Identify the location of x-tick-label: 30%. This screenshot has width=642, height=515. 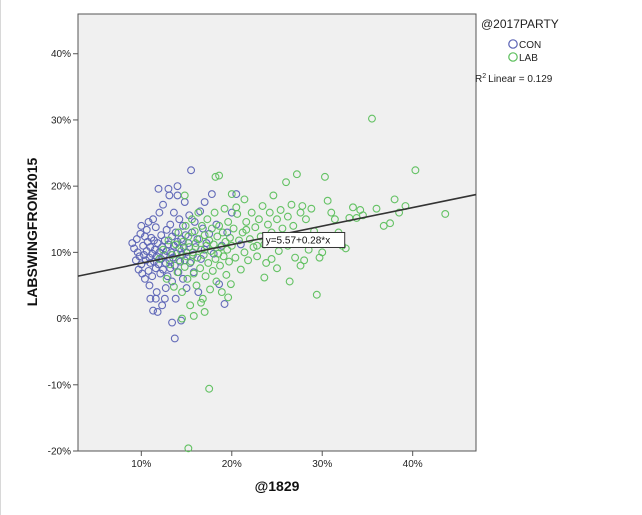
(322, 464).